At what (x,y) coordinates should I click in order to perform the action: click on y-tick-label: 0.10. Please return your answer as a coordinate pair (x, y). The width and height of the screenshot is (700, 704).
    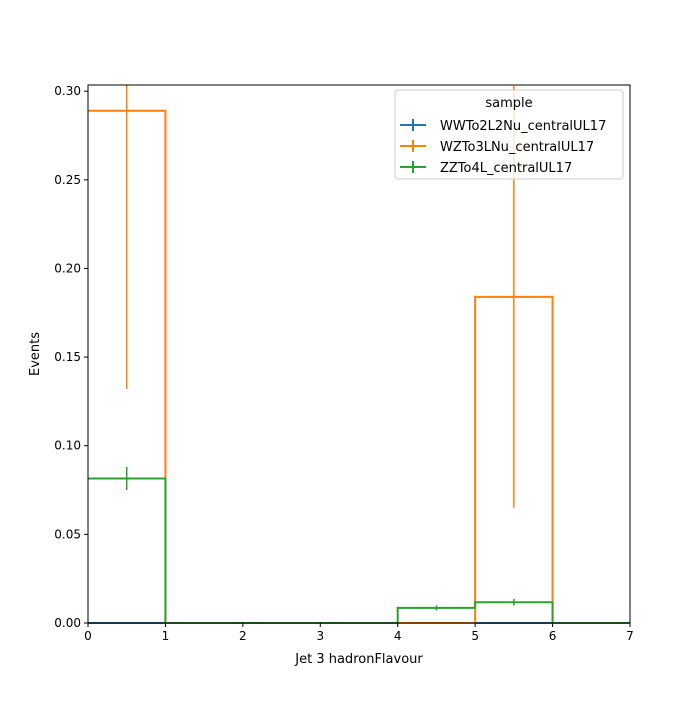
    Looking at the image, I should click on (67, 446).